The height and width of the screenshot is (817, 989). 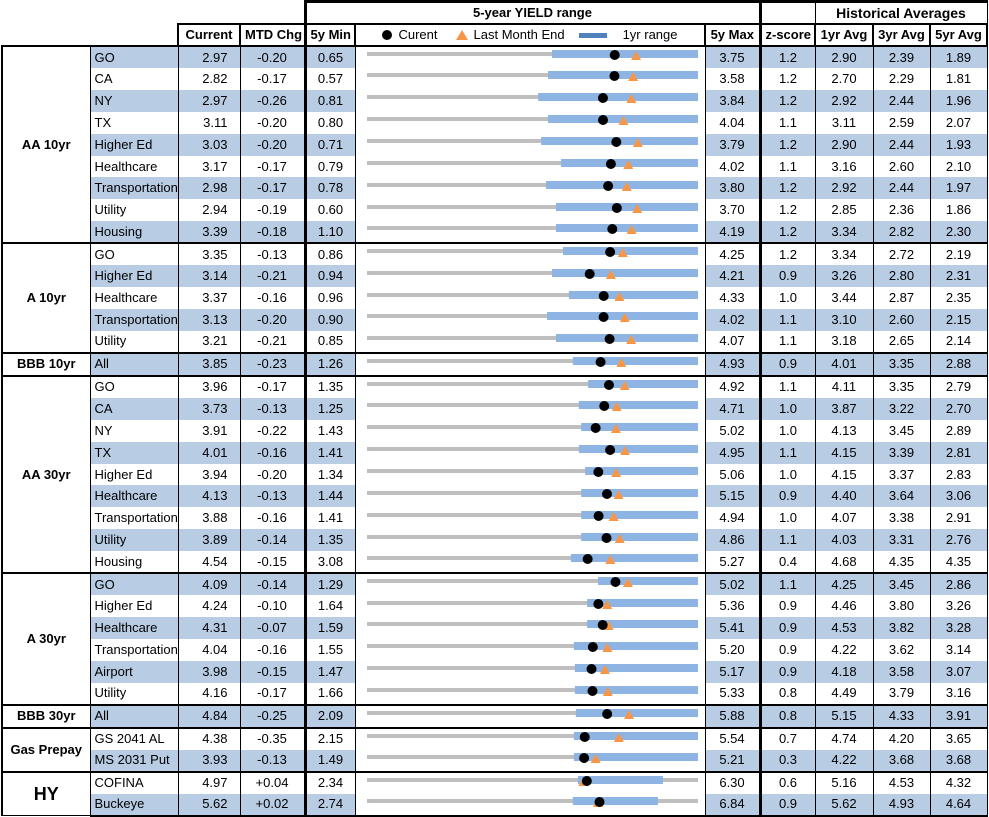 What do you see at coordinates (733, 320) in the screenshot?
I see `five-year-max: 4.02` at bounding box center [733, 320].